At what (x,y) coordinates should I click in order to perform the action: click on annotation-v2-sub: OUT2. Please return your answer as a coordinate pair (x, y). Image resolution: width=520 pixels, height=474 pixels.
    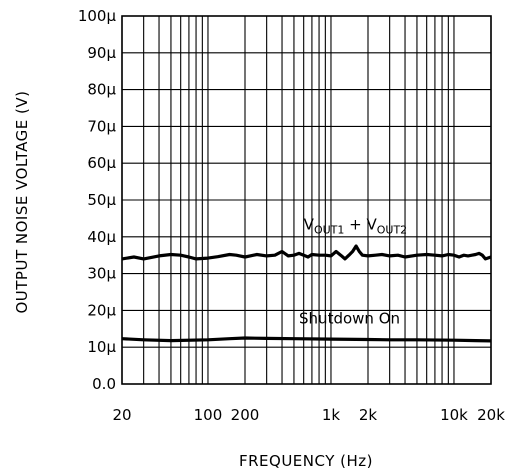
    Looking at the image, I should click on (392, 229).